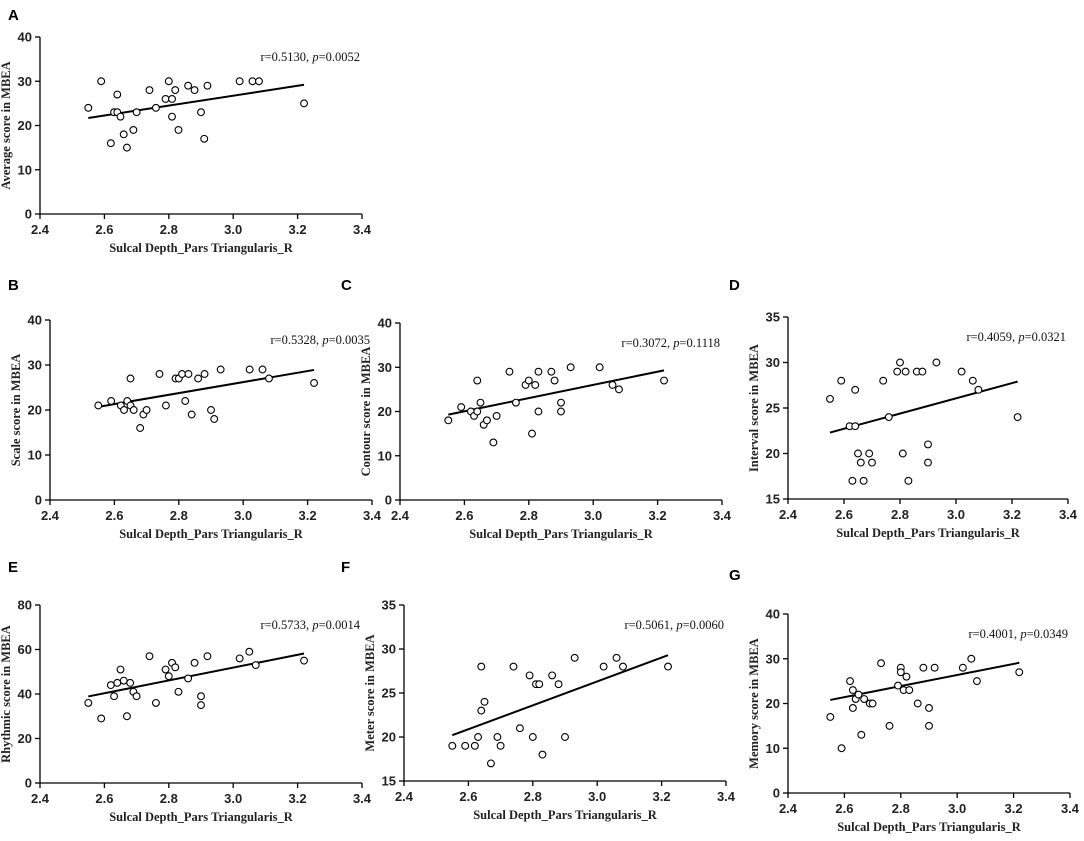  Describe the element at coordinates (1018, 634) in the screenshot. I see `correlation-stat: r=0.4001, p=0.0349` at that location.